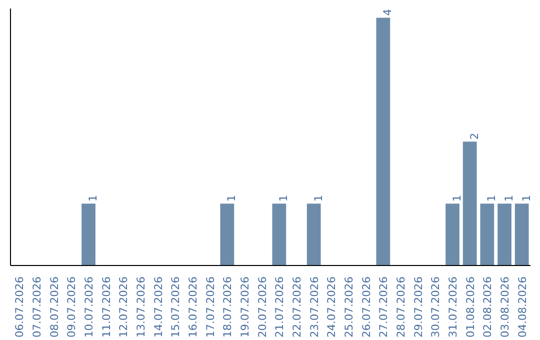  Describe the element at coordinates (297, 307) in the screenshot. I see `x-tick-label: 22.07.2026` at that location.